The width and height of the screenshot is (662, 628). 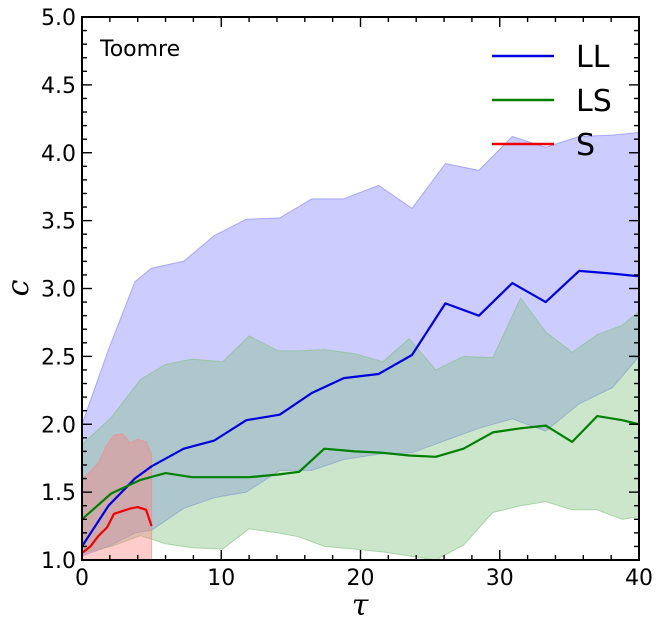 What do you see at coordinates (552, 101) in the screenshot?
I see `legend: LL LS S` at bounding box center [552, 101].